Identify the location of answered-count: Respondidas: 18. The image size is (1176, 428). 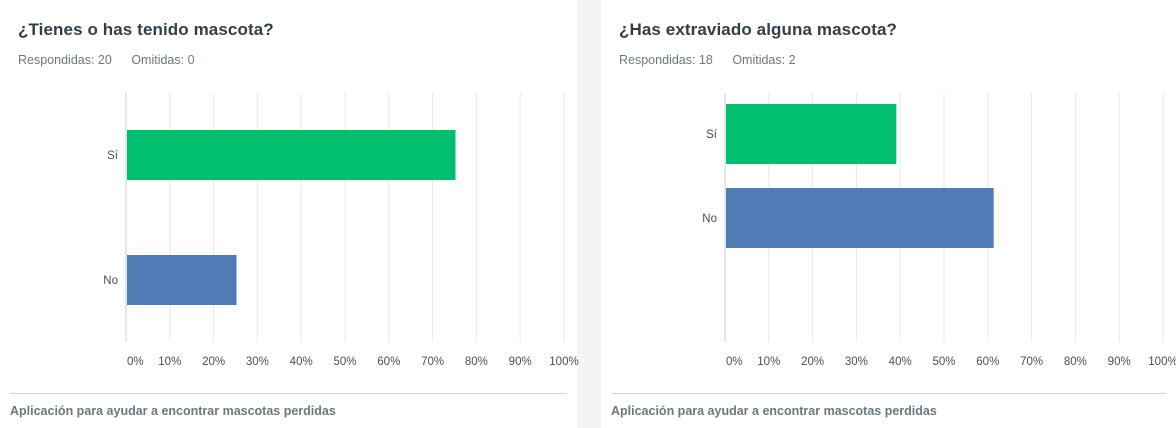
(666, 60).